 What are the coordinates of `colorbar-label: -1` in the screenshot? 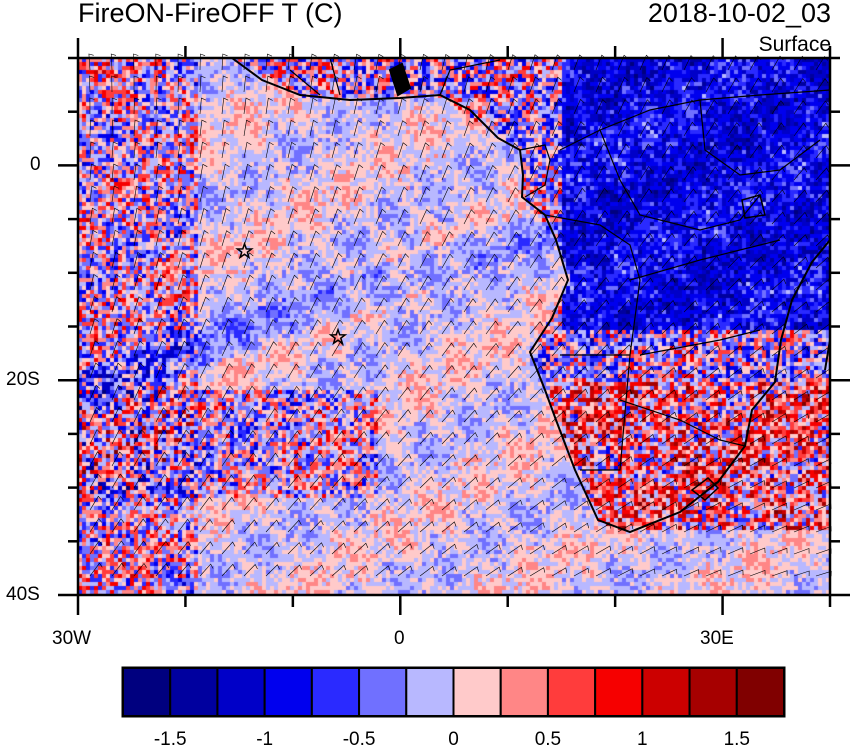 It's located at (265, 739).